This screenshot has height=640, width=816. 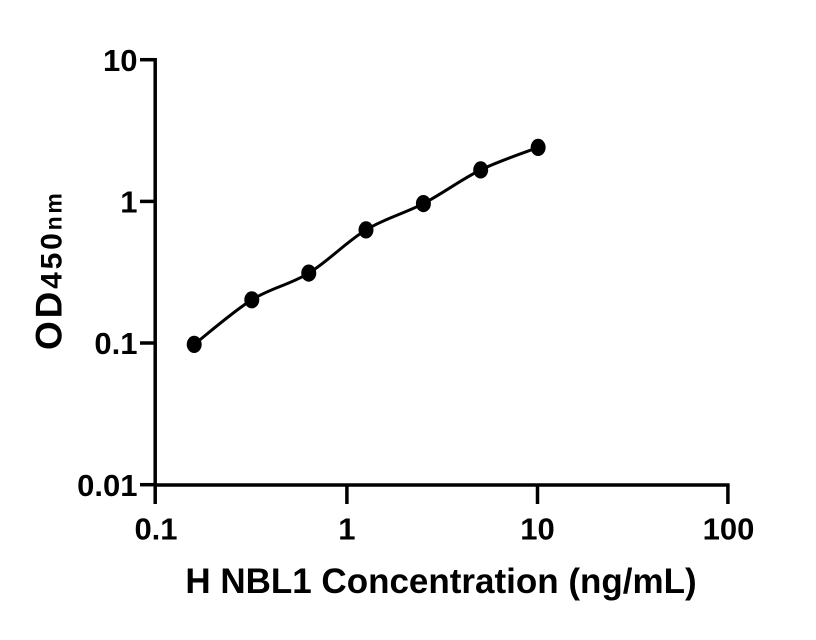 I want to click on svg-text: H NBL1 Concentration (ng/mL), so click(x=440, y=581).